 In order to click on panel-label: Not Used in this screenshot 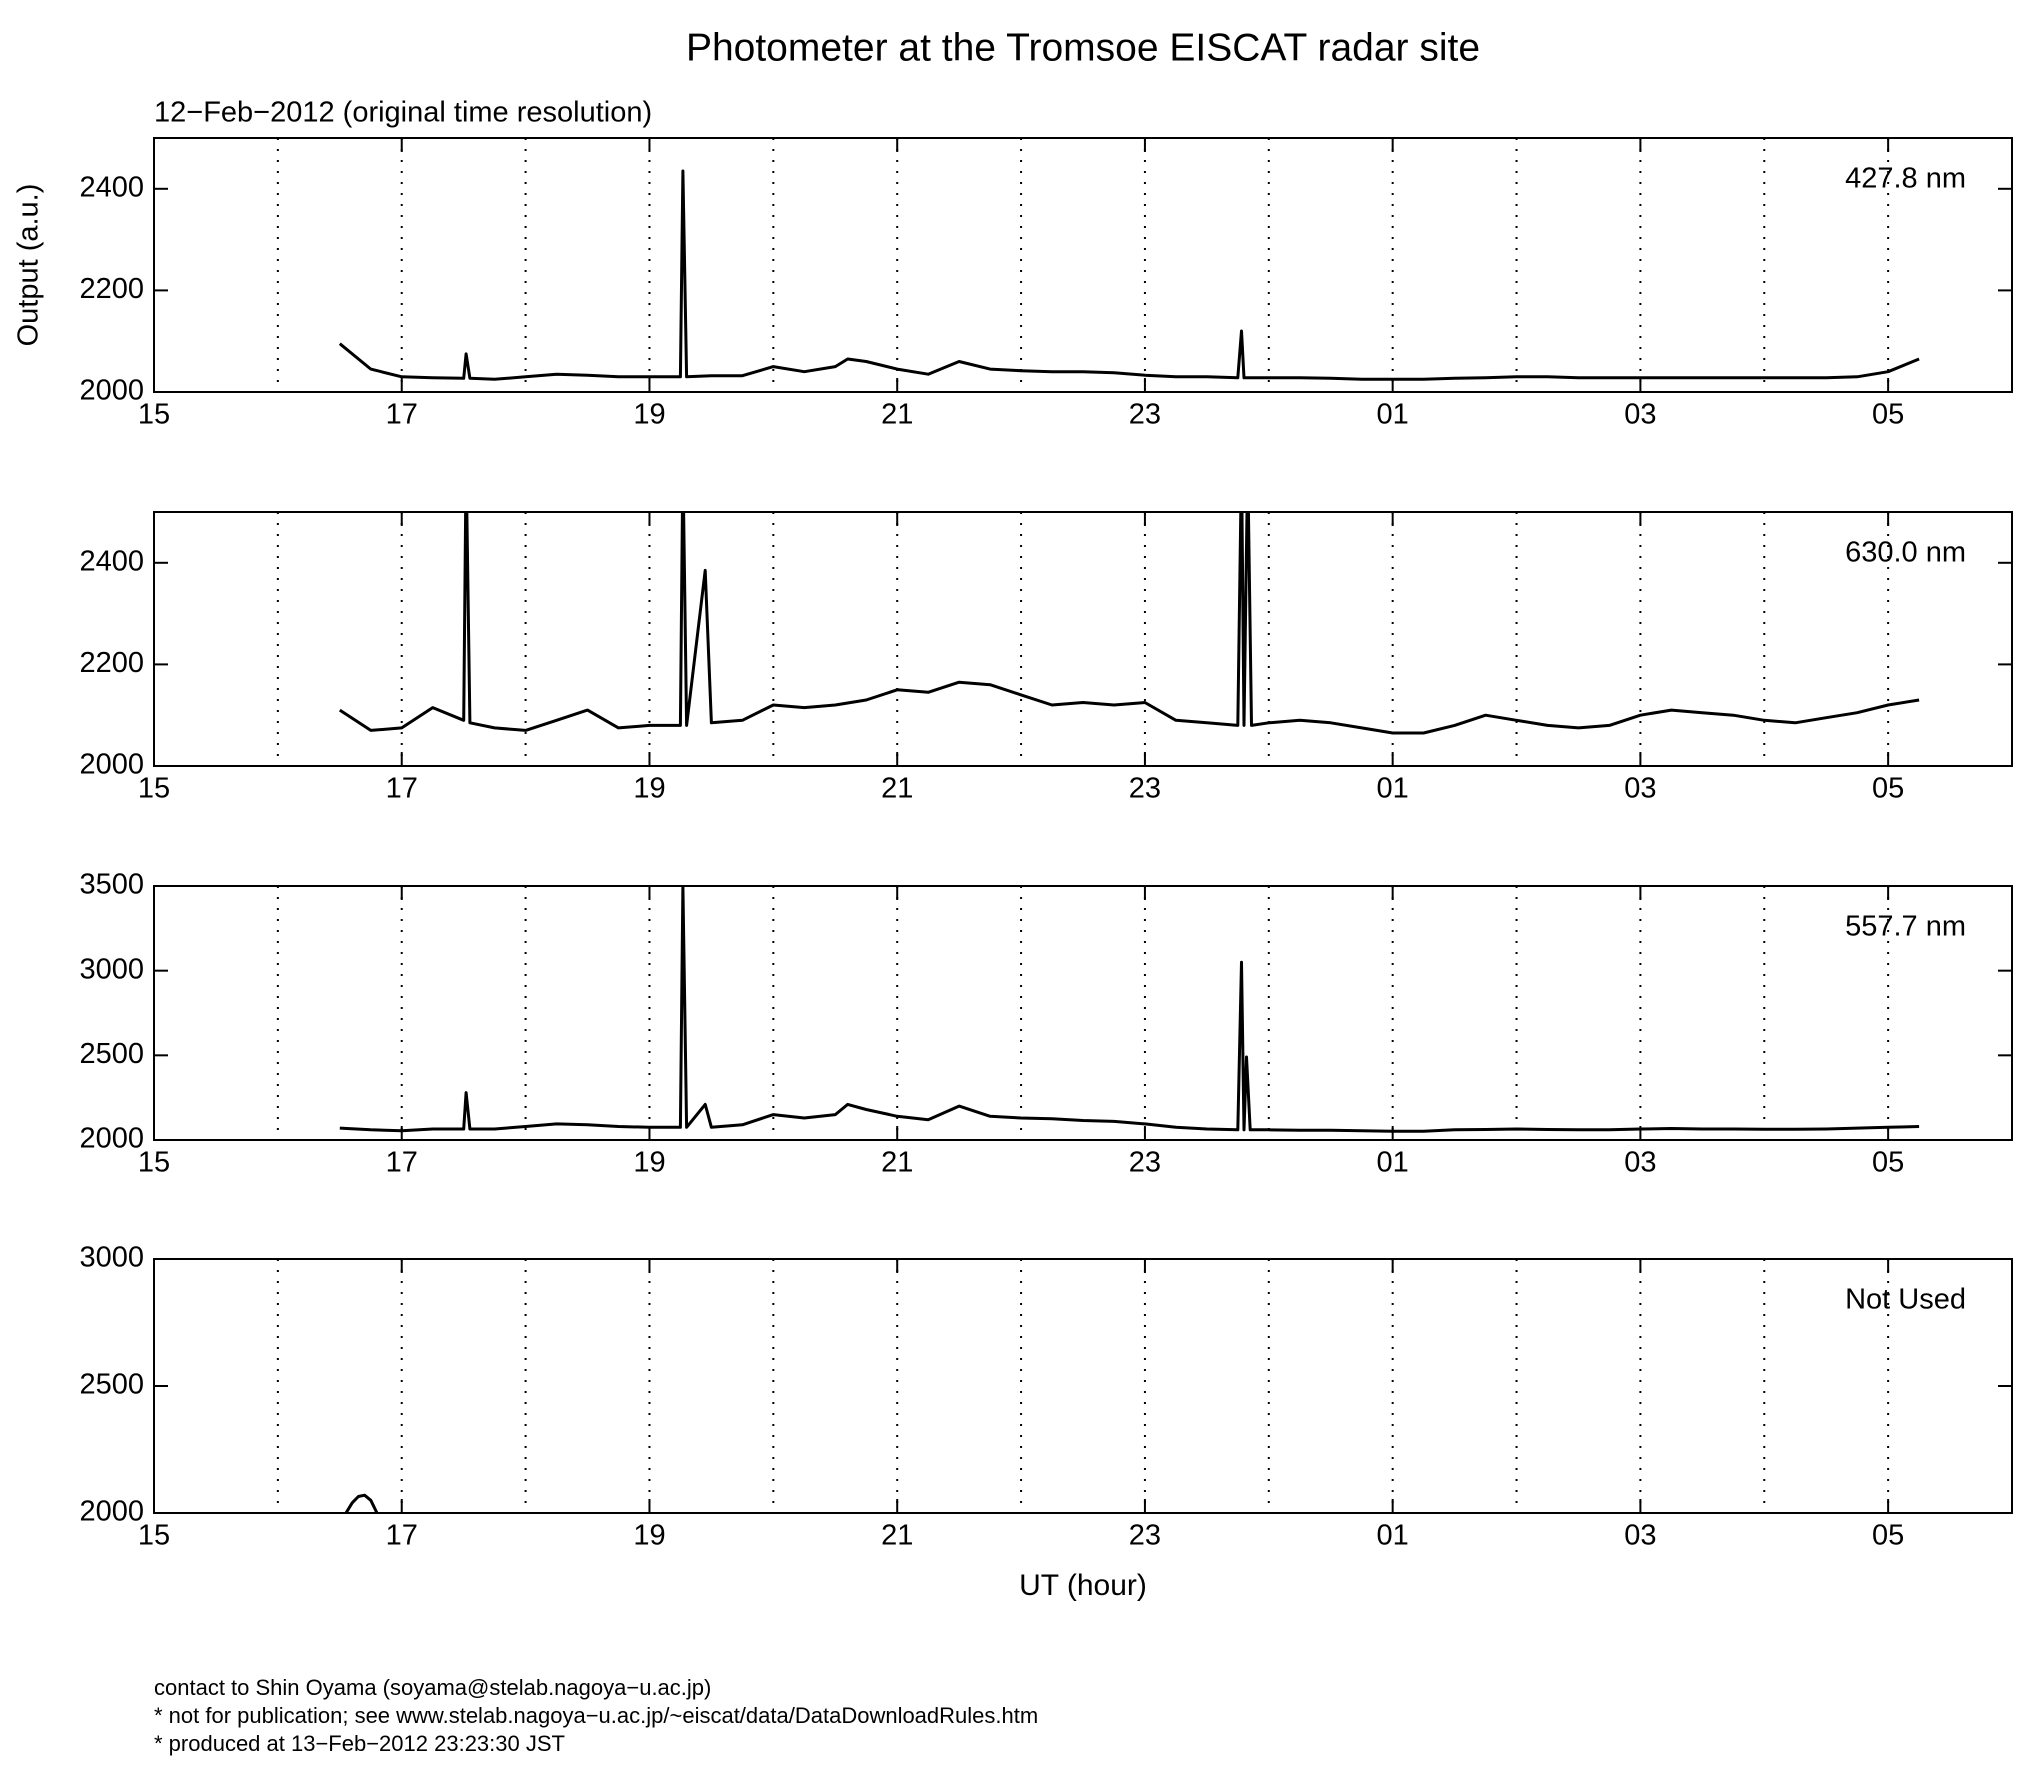, I will do `click(1905, 1300)`.